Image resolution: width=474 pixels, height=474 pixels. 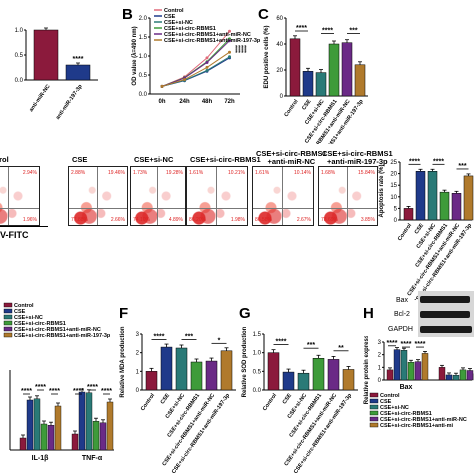 What do you see at coordinates (341, 348) in the screenshot?
I see `g-significance: **` at bounding box center [341, 348].